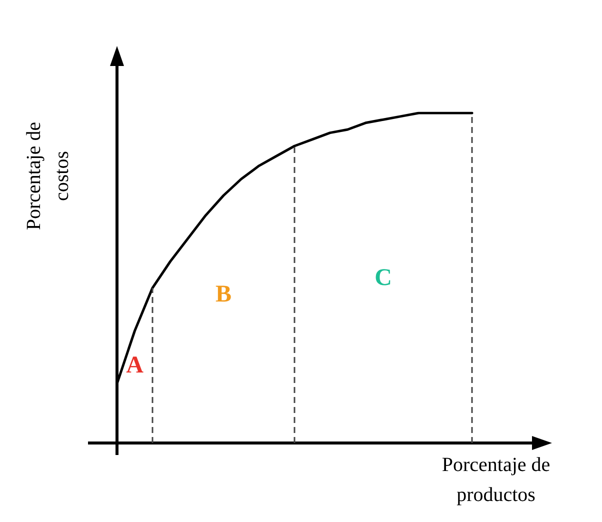  I want to click on annotation: C, so click(383, 278).